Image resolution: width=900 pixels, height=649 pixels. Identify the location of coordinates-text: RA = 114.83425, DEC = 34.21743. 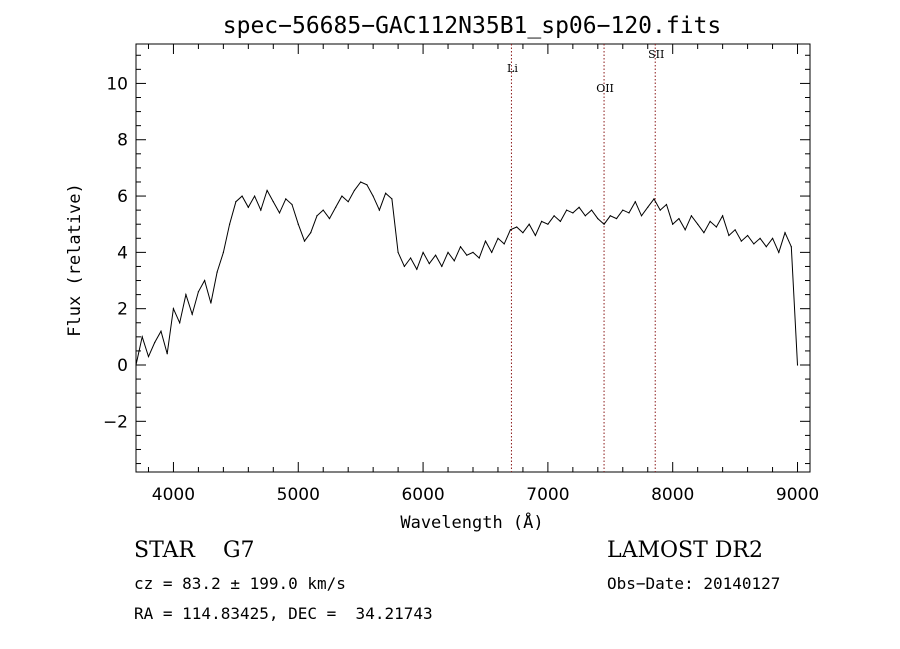
(283, 613).